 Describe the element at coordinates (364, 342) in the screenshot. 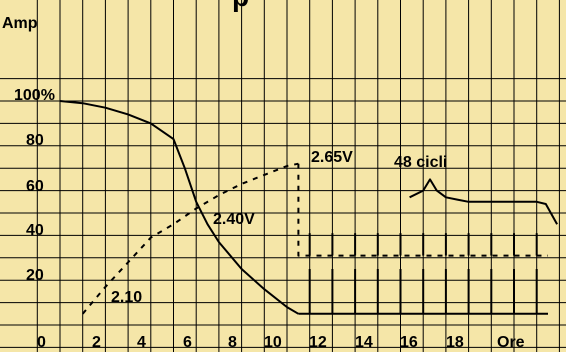

I see `x-tick-label: 14` at that location.